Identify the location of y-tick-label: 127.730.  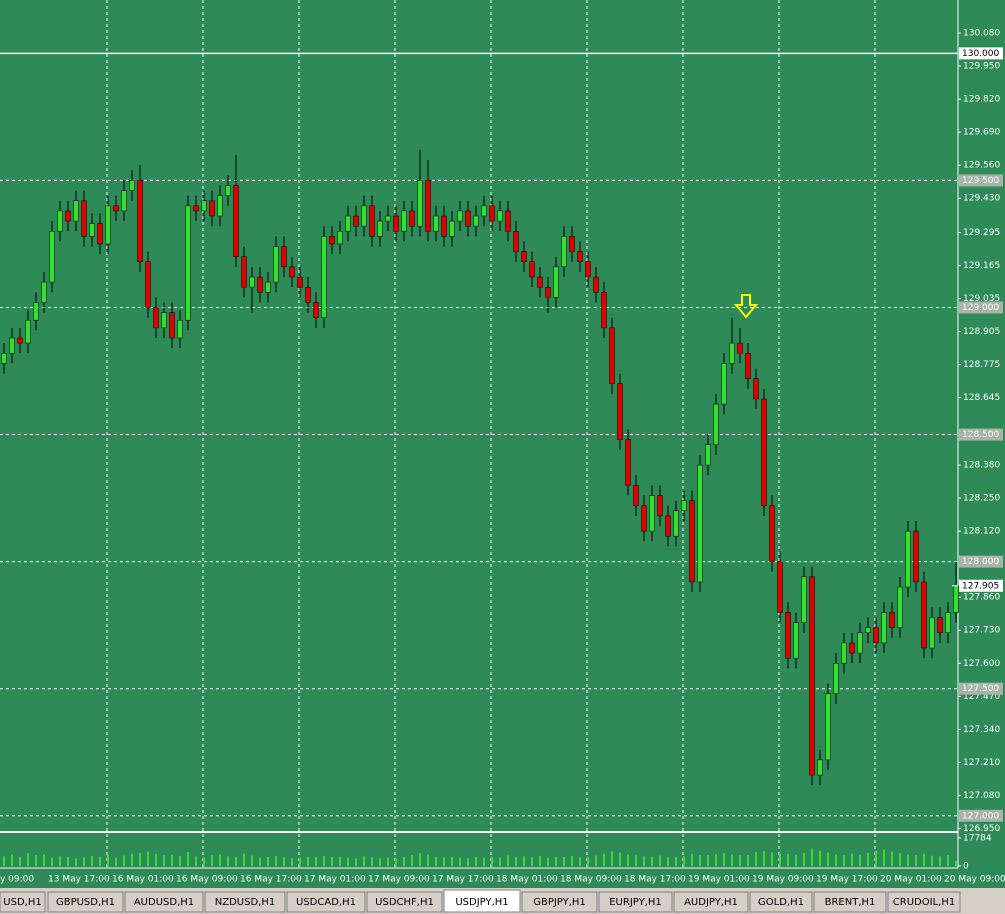
(981, 631).